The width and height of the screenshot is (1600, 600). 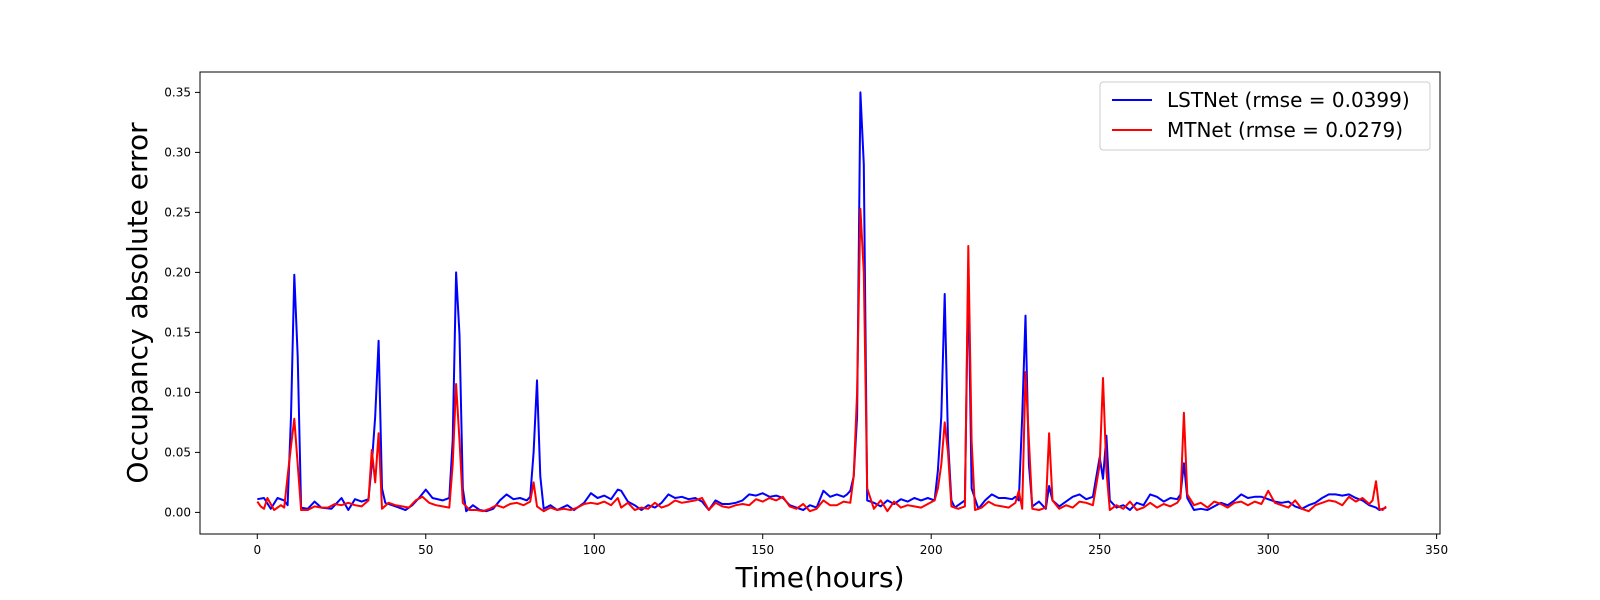 I want to click on x-tick-label: 150, so click(x=762, y=550).